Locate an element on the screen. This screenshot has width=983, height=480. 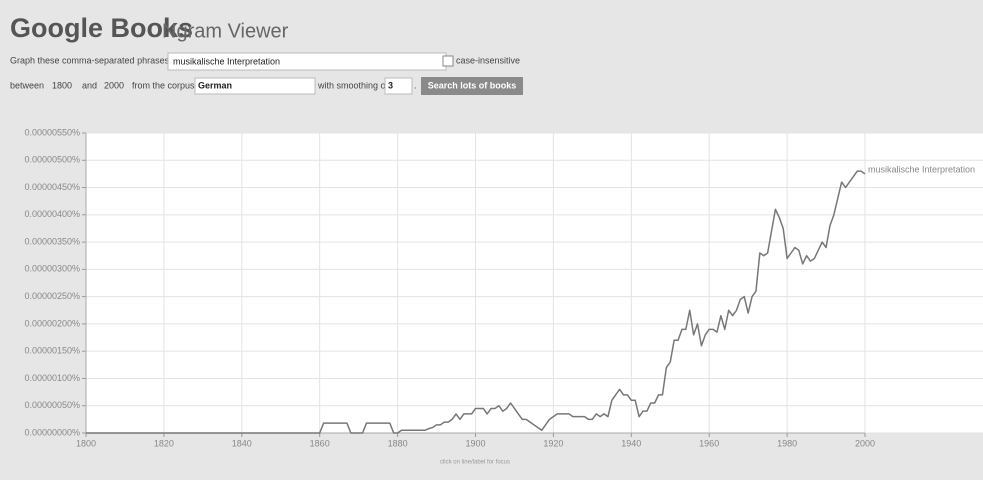
x-tick-label: 1800 is located at coordinates (86, 443).